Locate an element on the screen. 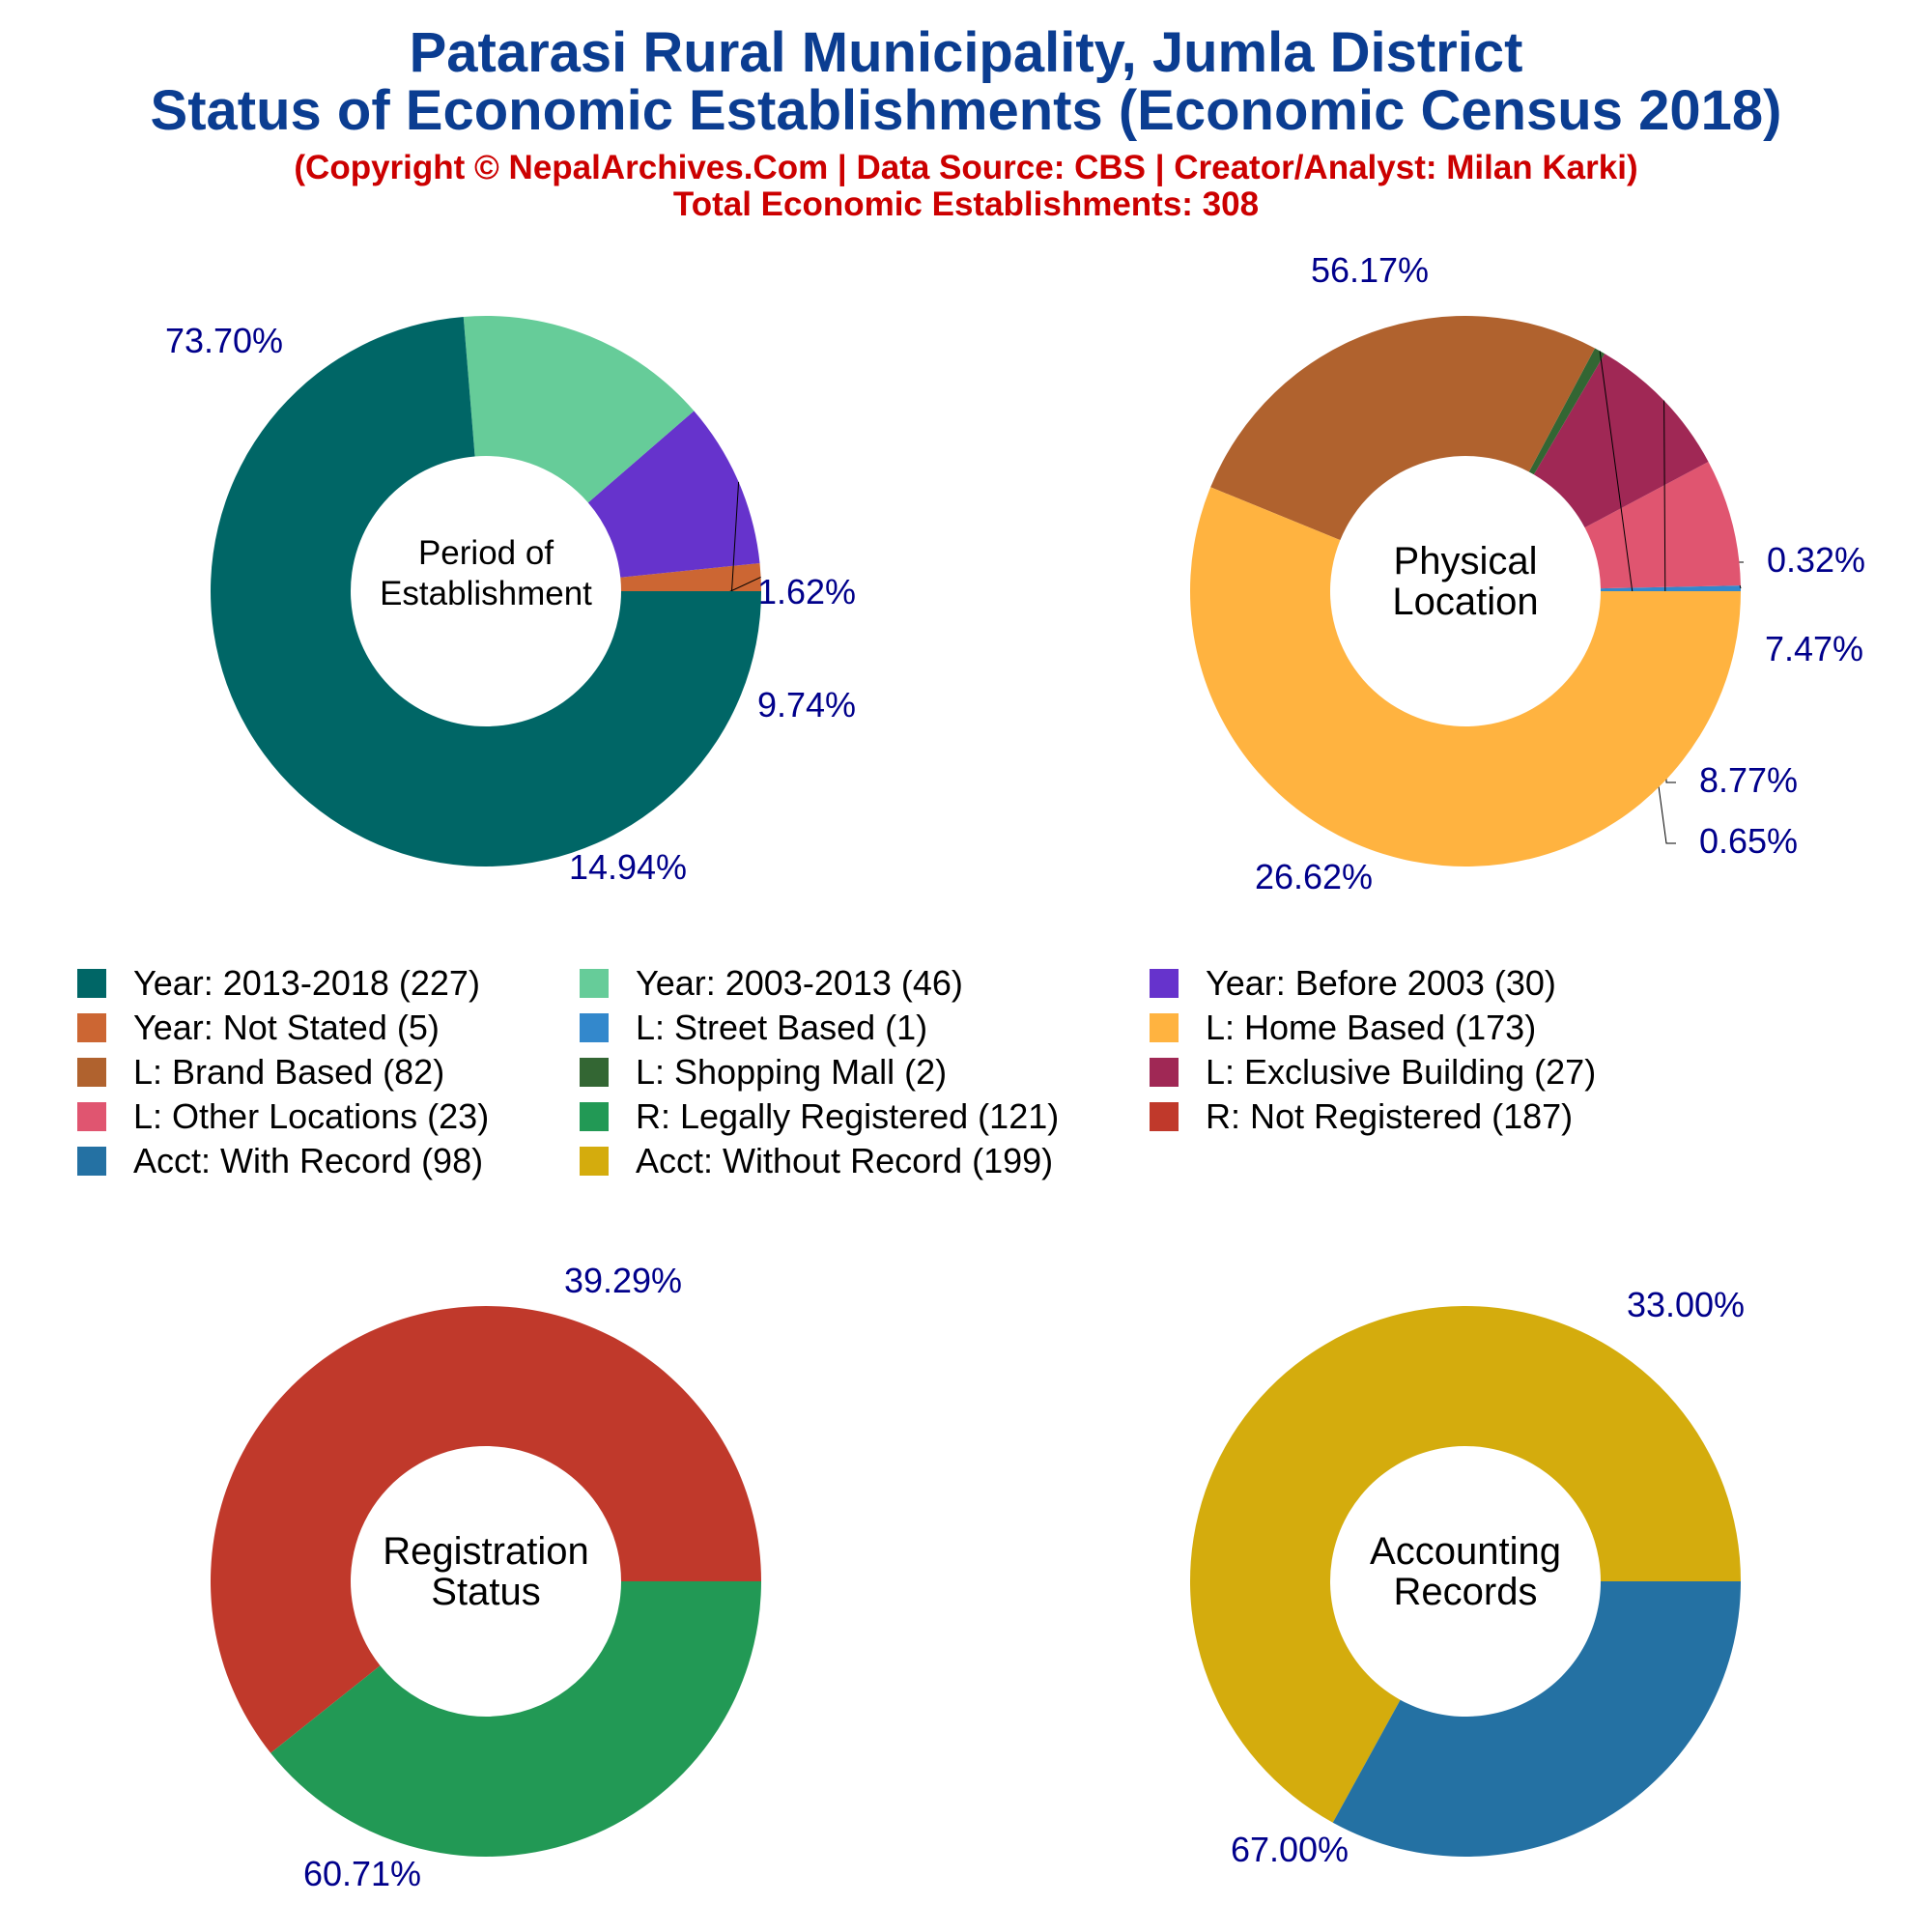 The image size is (1932, 1932). slice-percent-label: 33.00% is located at coordinates (1686, 1304).